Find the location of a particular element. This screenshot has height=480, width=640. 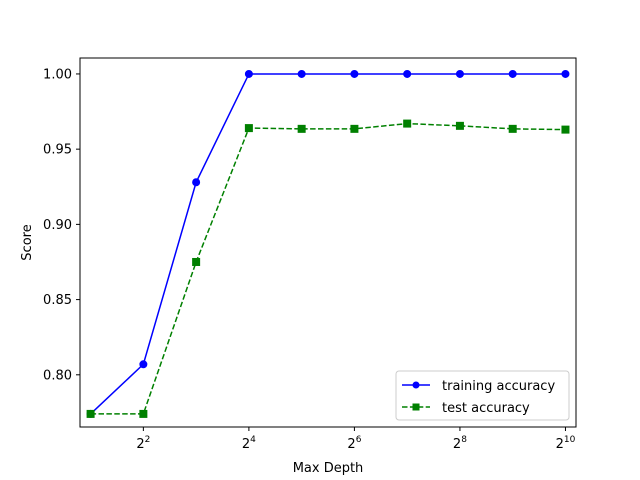

legend-frame is located at coordinates (482, 395).